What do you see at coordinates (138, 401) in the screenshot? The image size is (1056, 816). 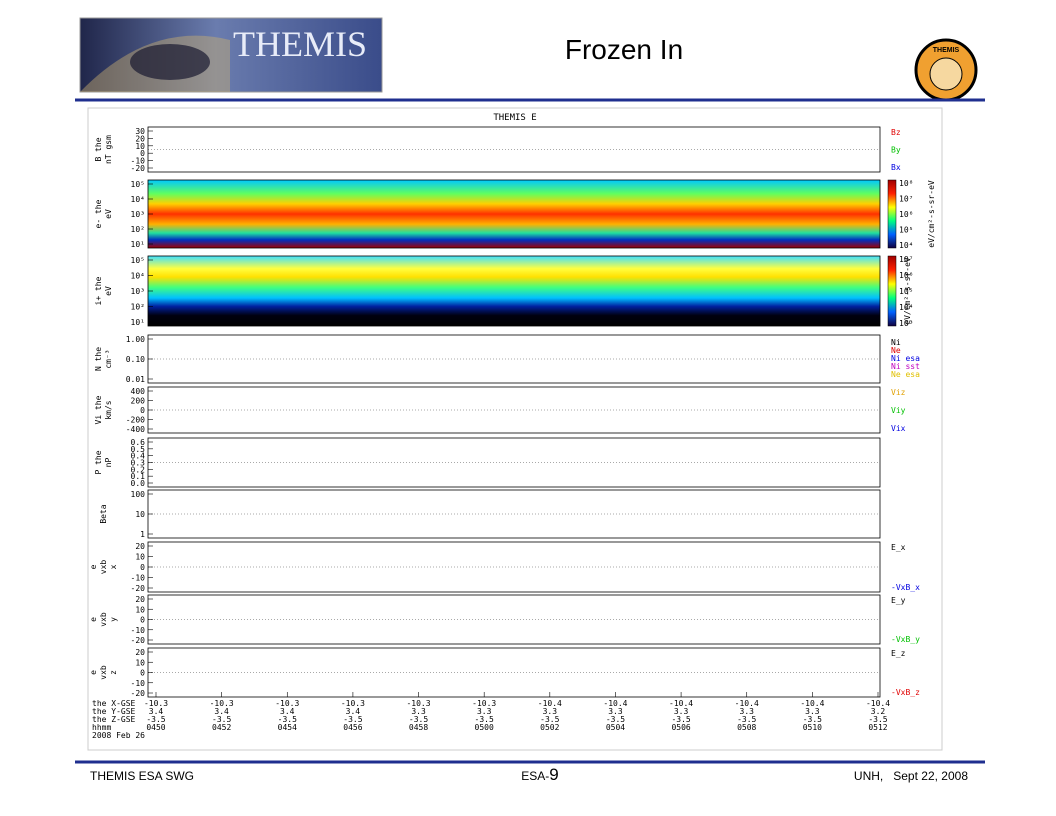 I see `y-tick-label: 200` at bounding box center [138, 401].